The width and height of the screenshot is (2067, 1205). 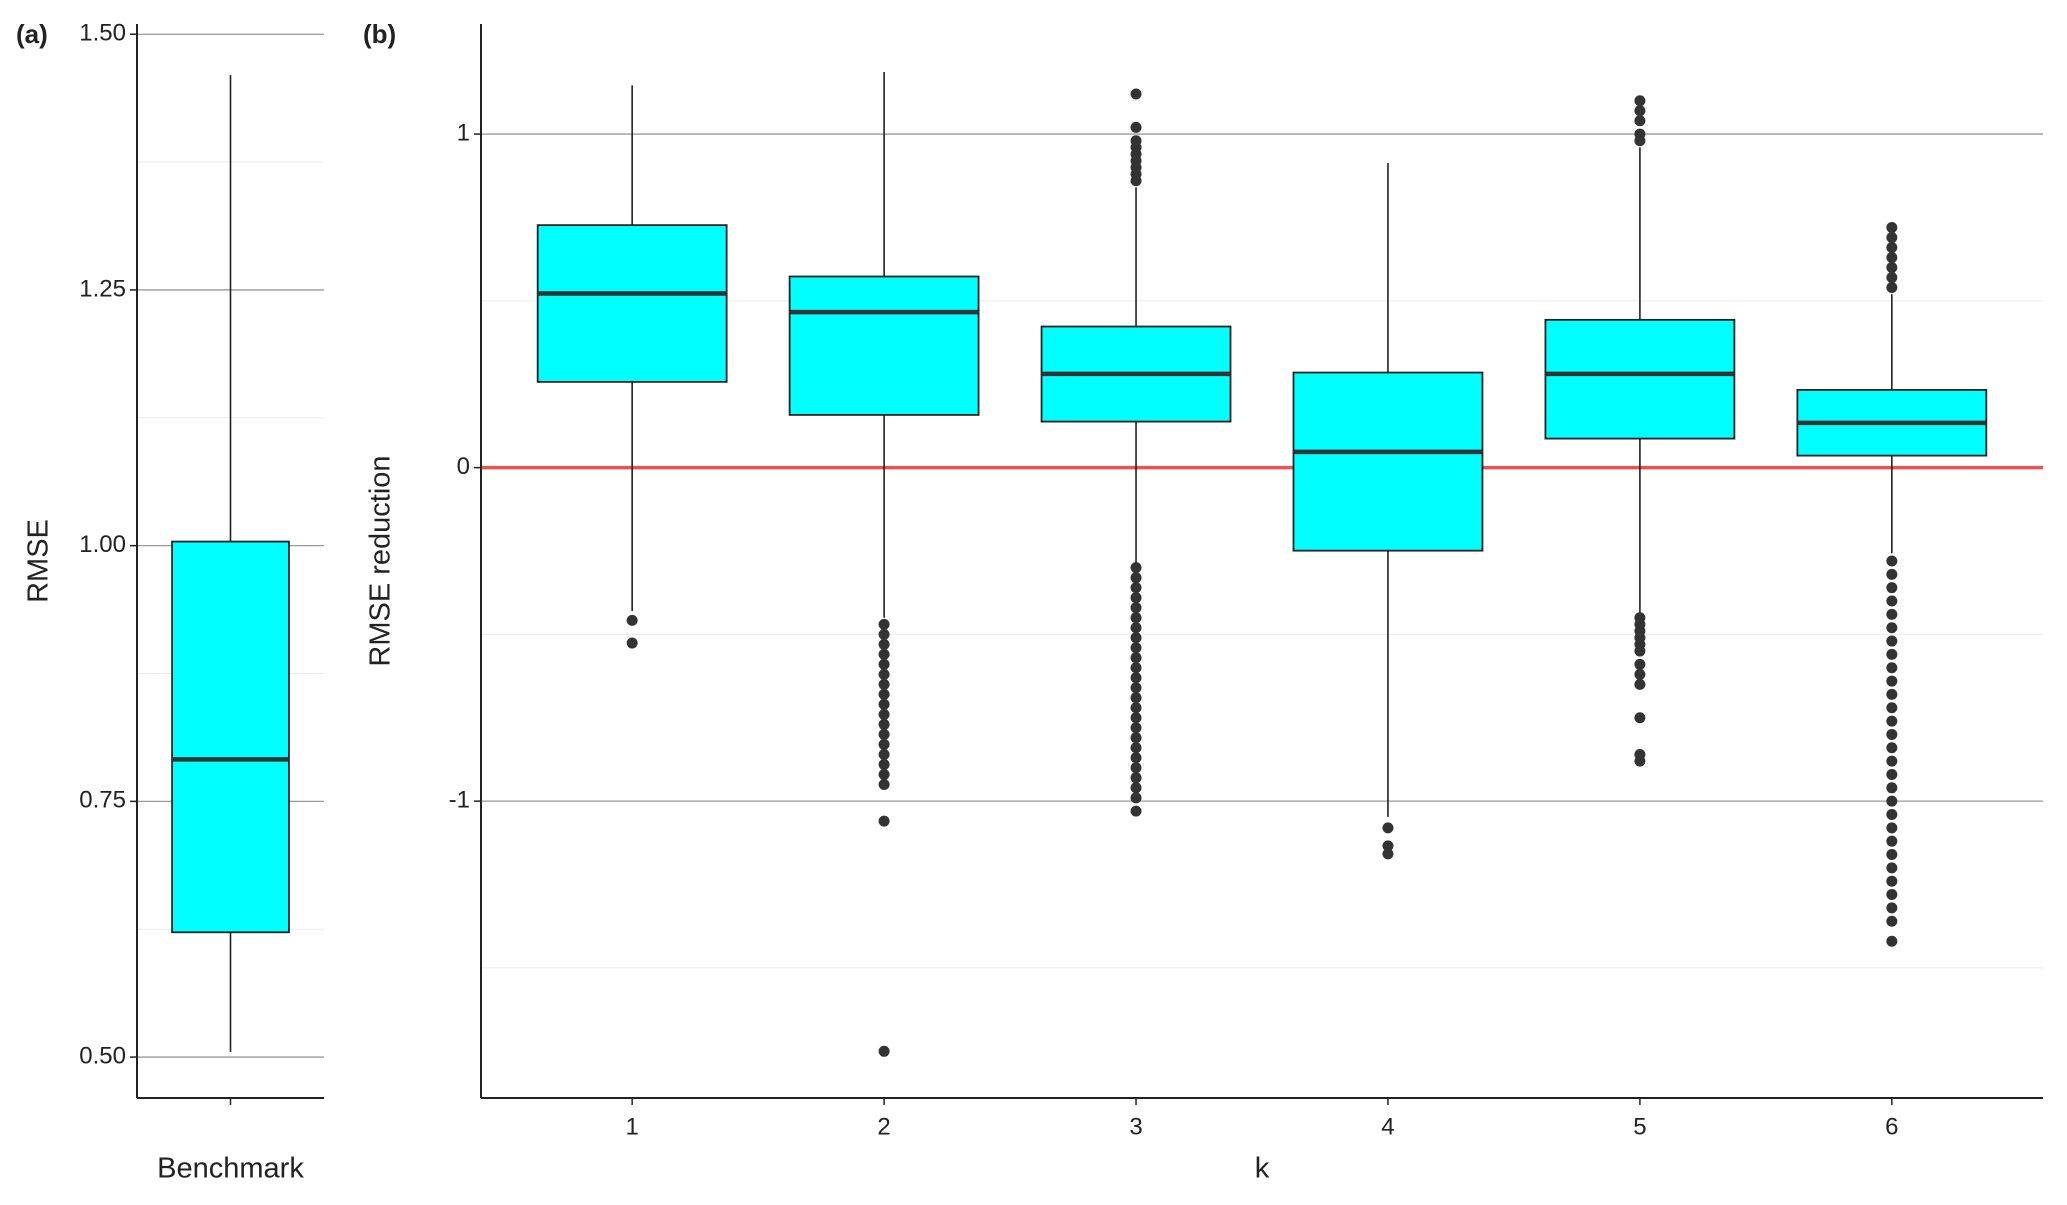 I want to click on y-tick-label: 0, so click(x=463, y=466).